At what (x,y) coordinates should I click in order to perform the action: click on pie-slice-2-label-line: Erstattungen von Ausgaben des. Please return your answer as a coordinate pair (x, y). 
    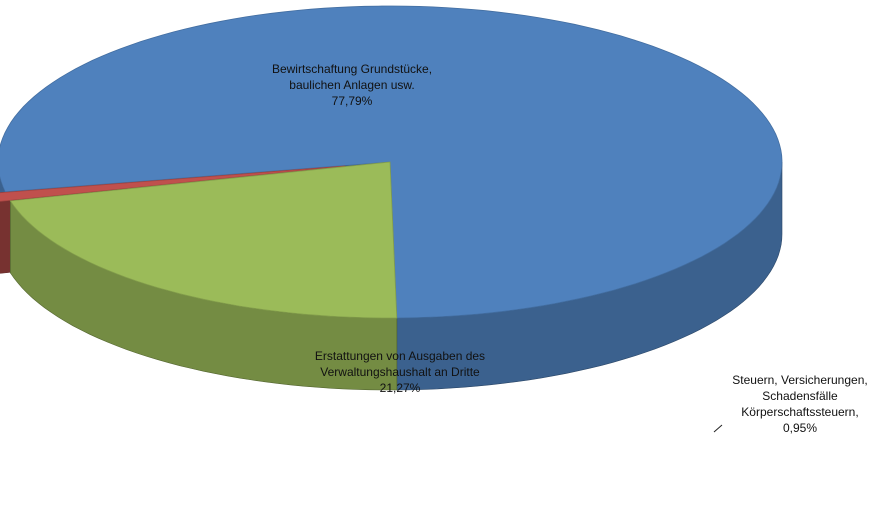
    Looking at the image, I should click on (400, 356).